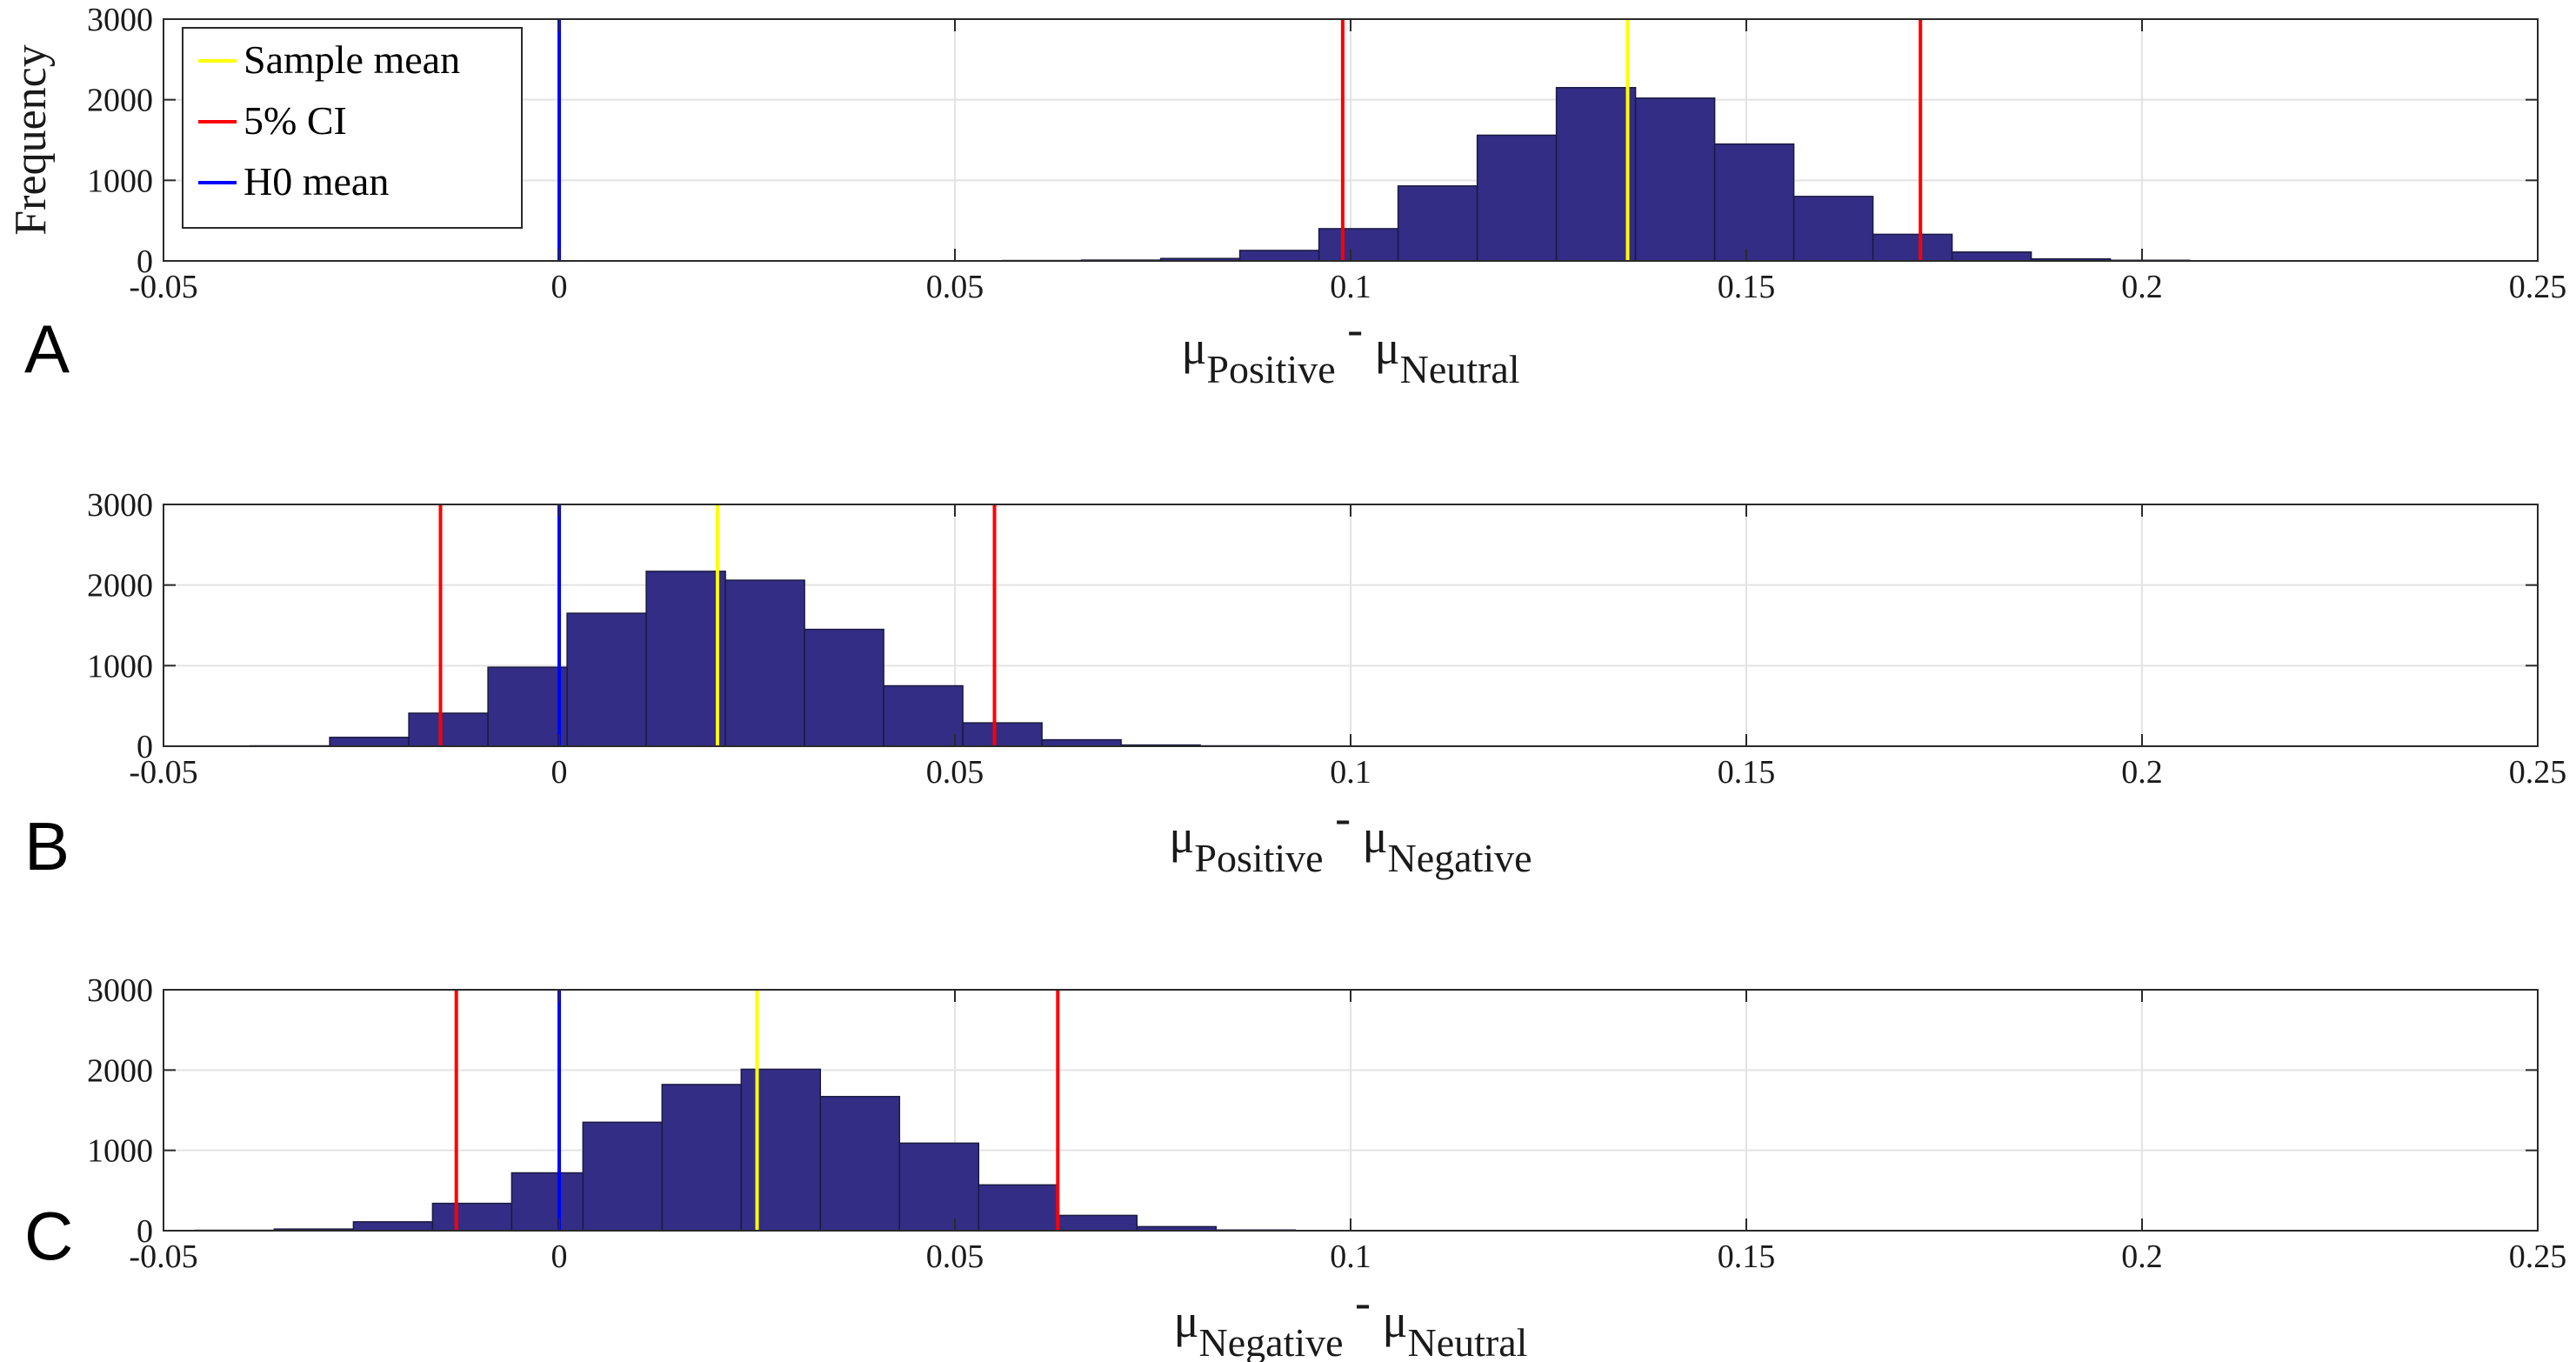 The width and height of the screenshot is (2576, 1362). Describe the element at coordinates (47, 348) in the screenshot. I see `panel-label: A` at that location.